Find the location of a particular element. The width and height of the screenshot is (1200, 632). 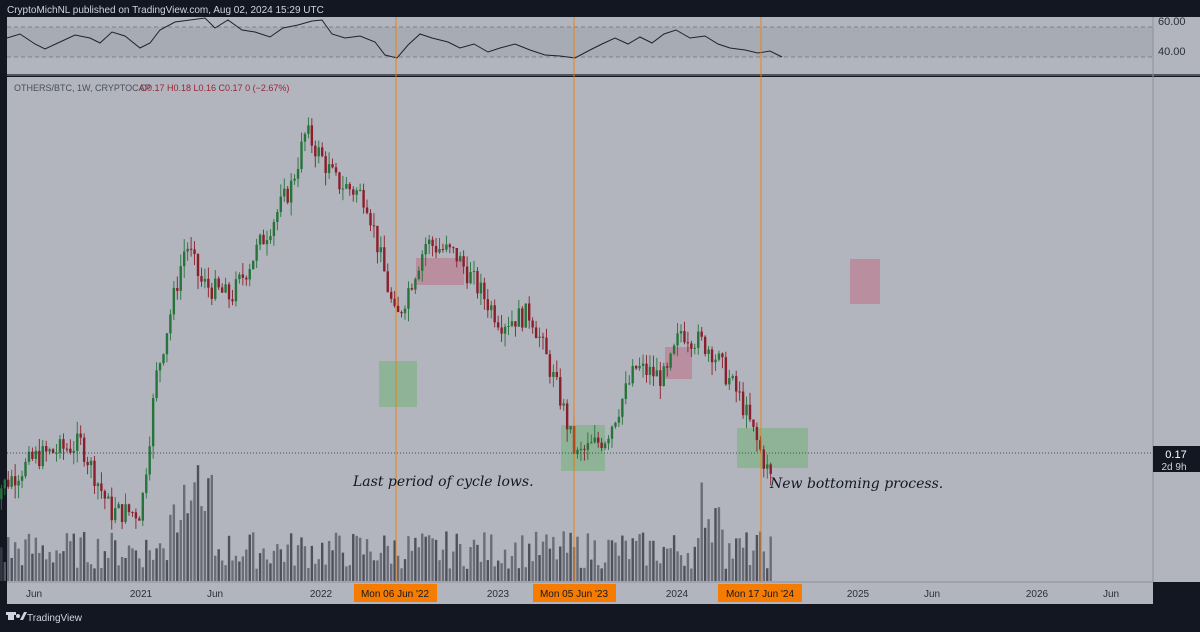

x-tick-jun-2021: Jun is located at coordinates (215, 594).